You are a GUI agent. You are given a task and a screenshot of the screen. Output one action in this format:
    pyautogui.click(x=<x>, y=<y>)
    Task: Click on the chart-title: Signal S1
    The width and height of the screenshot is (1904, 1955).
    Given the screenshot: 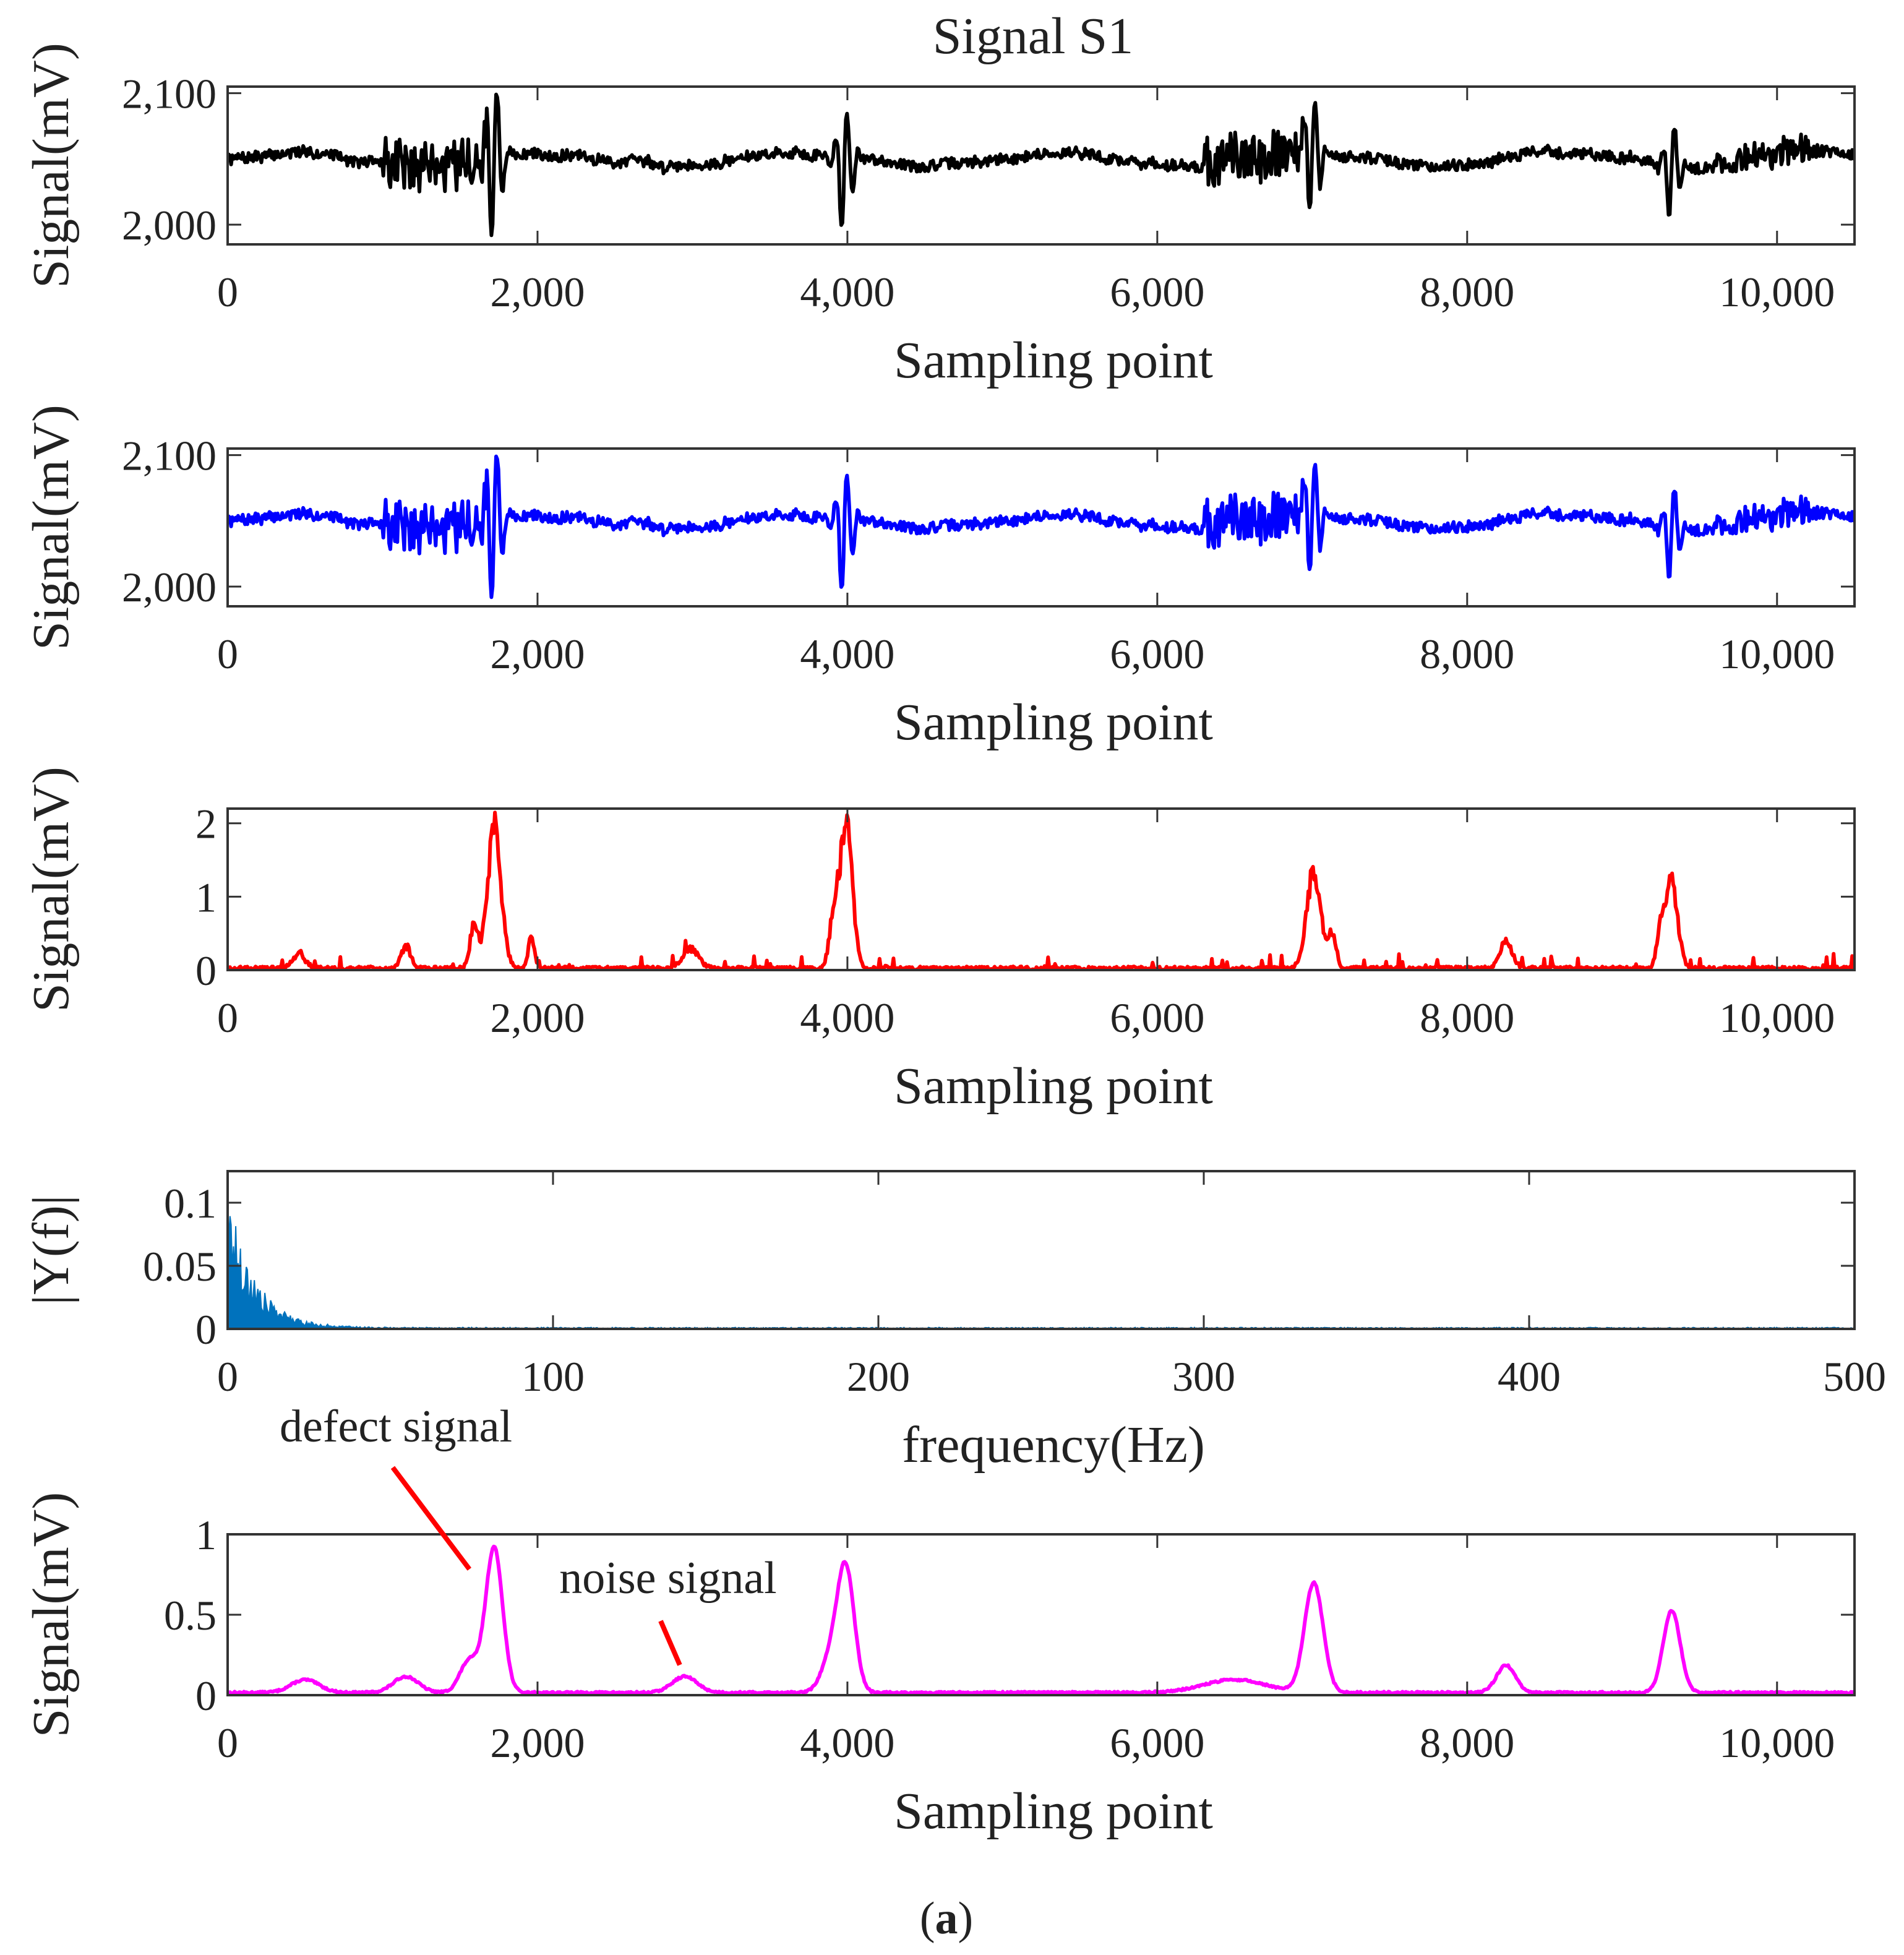 What is the action you would take?
    pyautogui.click(x=1033, y=36)
    